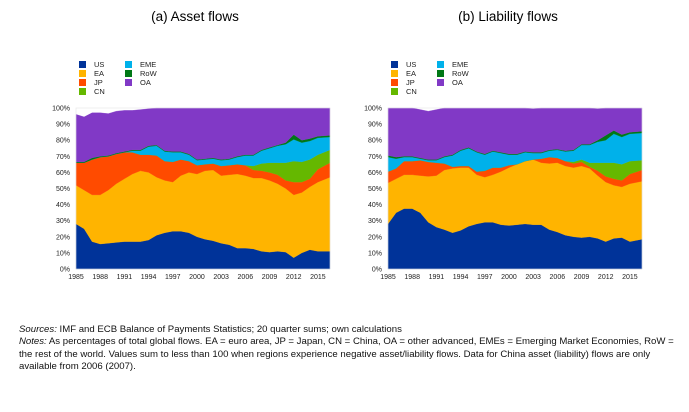 Image resolution: width=689 pixels, height=412 pixels. What do you see at coordinates (508, 16) in the screenshot?
I see `liability-flows-title: (b) Liability flows` at bounding box center [508, 16].